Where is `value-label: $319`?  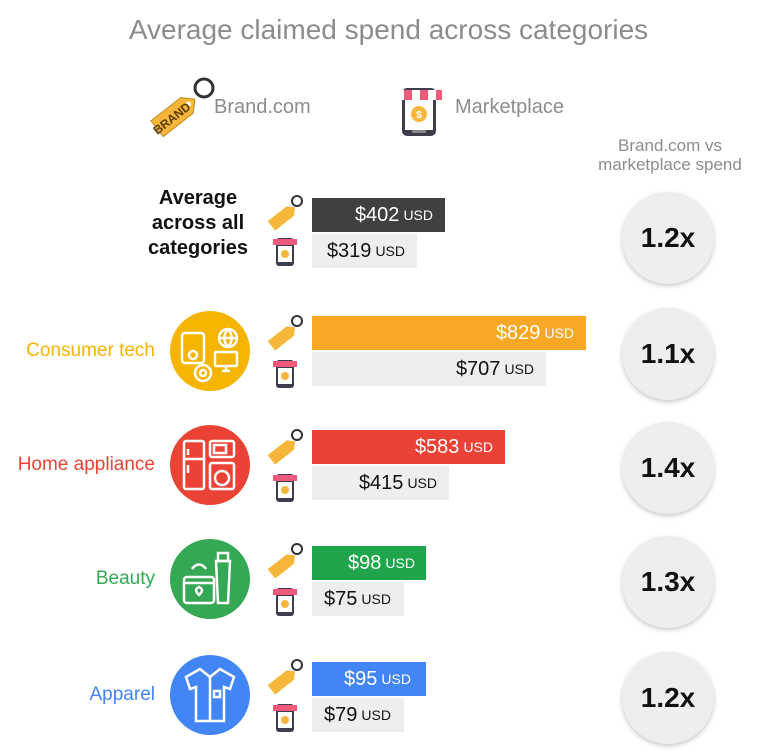
value-label: $319 is located at coordinates (349, 250).